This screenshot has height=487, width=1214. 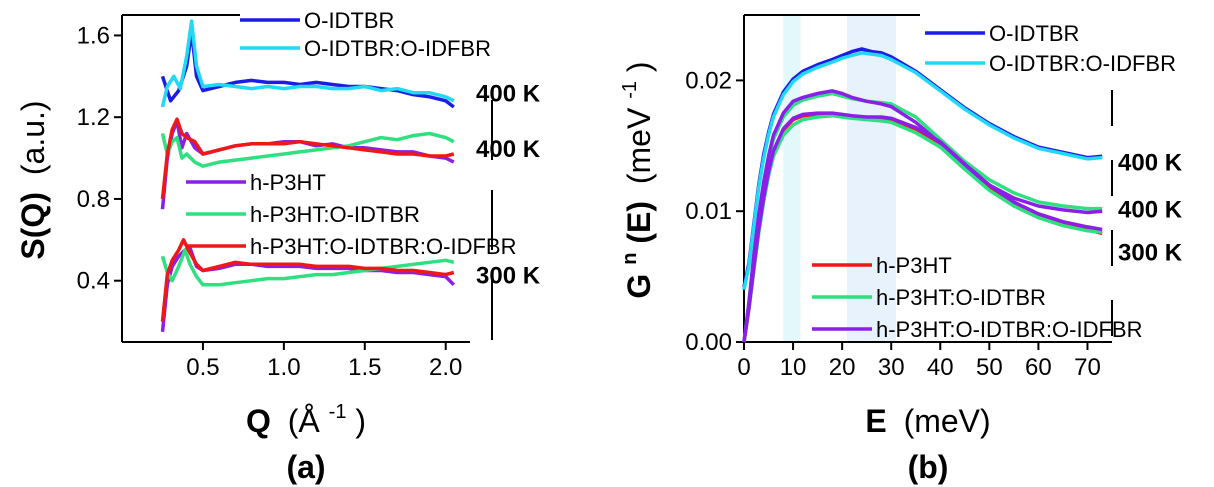 I want to click on panel-a-y-tick-label: 1.6, so click(x=93, y=35).